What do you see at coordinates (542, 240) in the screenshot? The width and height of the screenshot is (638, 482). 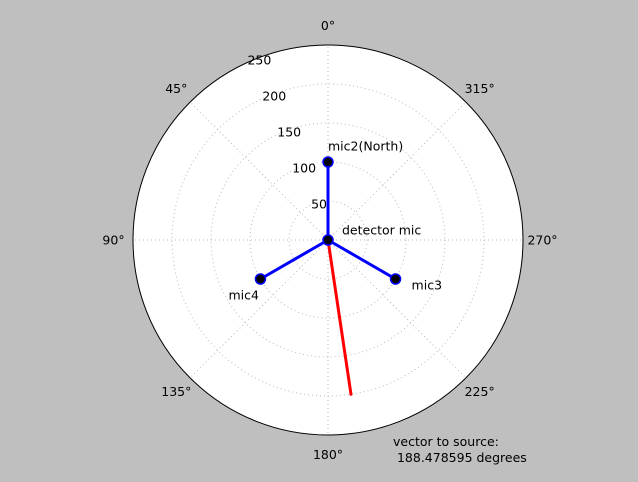 I see `theta-tick-label-270: 270°` at bounding box center [542, 240].